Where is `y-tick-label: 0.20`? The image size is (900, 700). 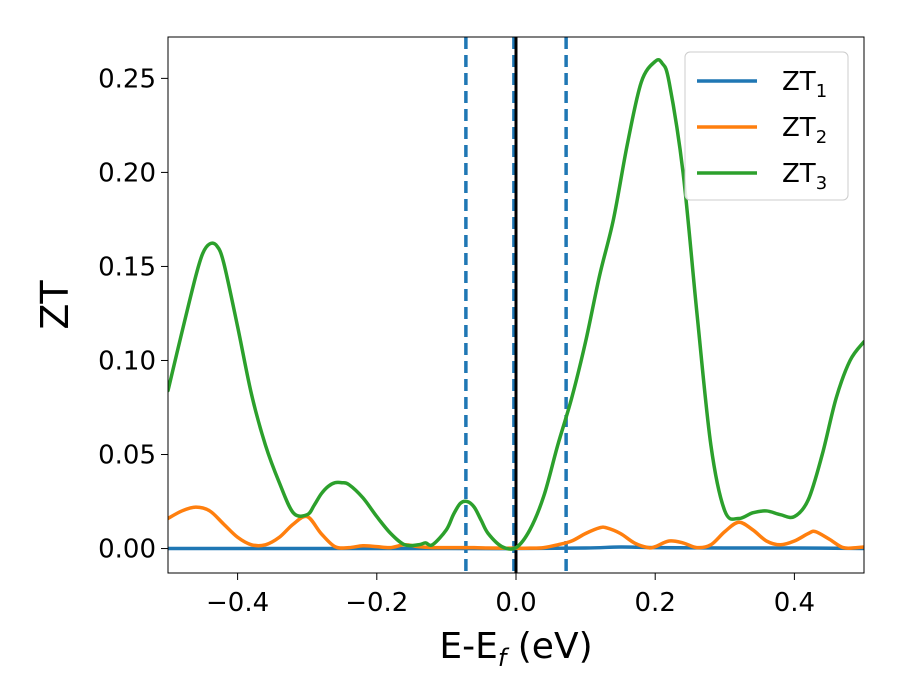 y-tick-label: 0.20 is located at coordinates (127, 173).